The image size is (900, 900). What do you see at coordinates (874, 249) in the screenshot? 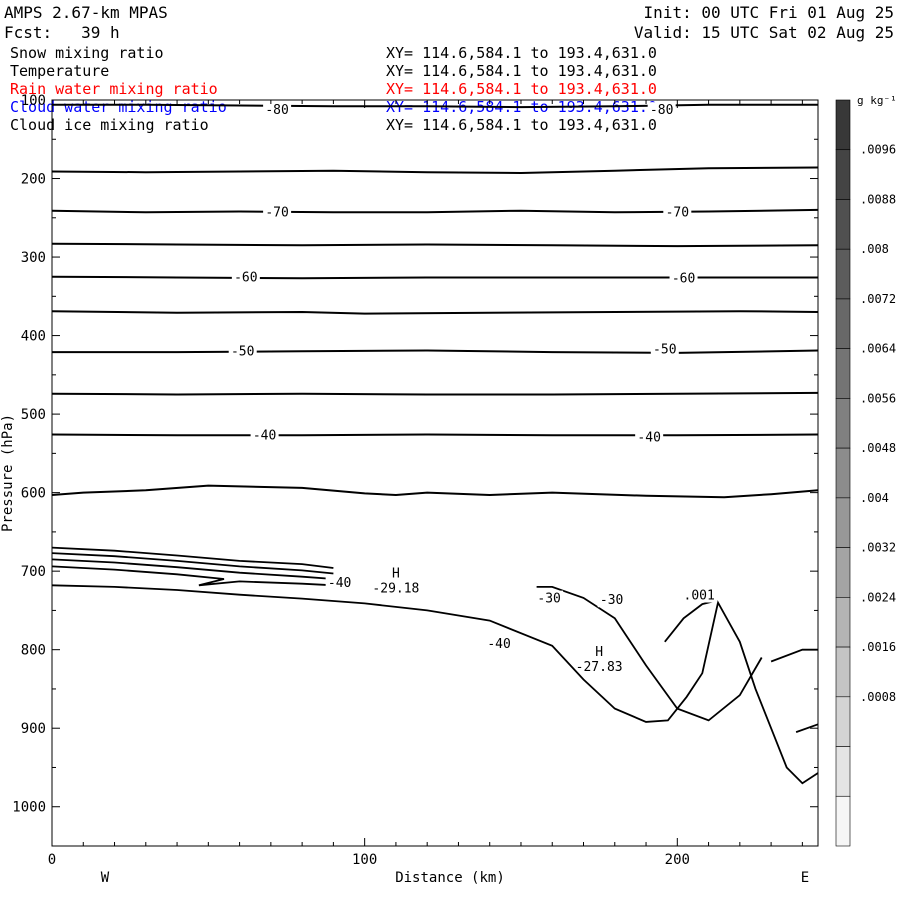
I see `colorbar-tick-label: .008` at bounding box center [874, 249].